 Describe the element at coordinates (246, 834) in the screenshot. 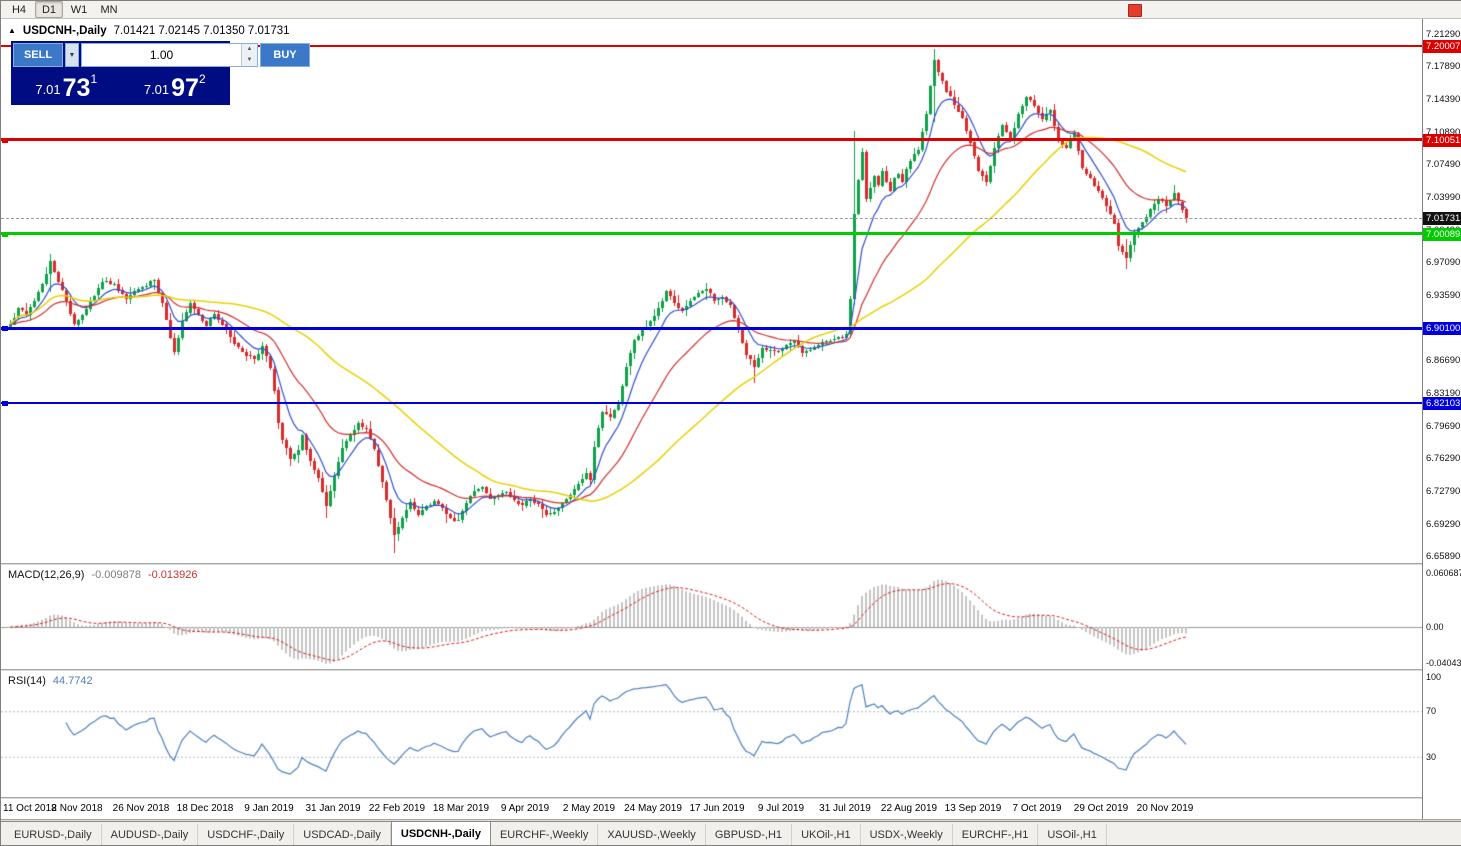

I see `chart-tab-usdchf-daily: USDCHF-,Daily` at that location.